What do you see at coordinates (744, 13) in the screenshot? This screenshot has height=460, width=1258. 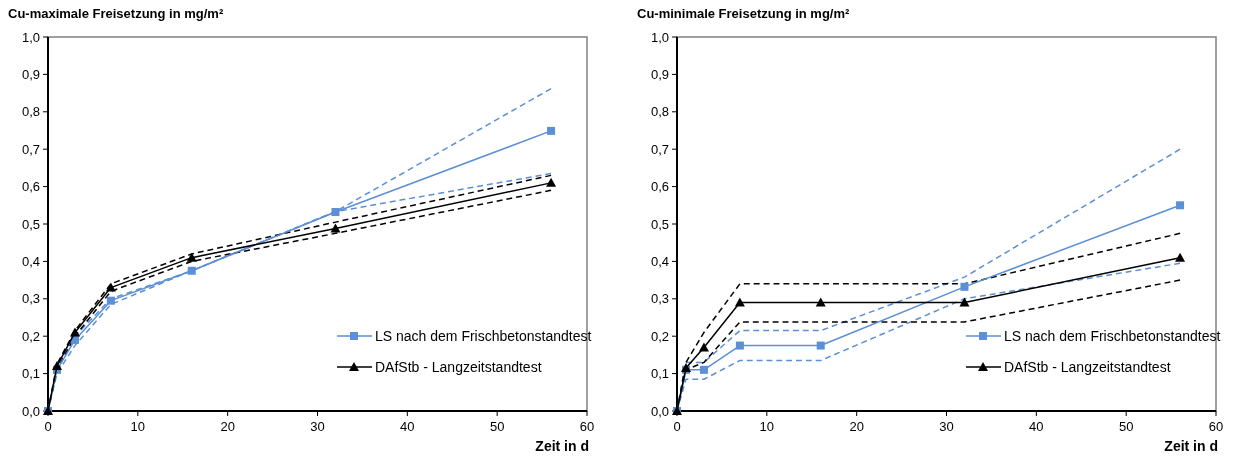 I see `chart-title: Cu-minimale Freisetzung in mg/m²` at bounding box center [744, 13].